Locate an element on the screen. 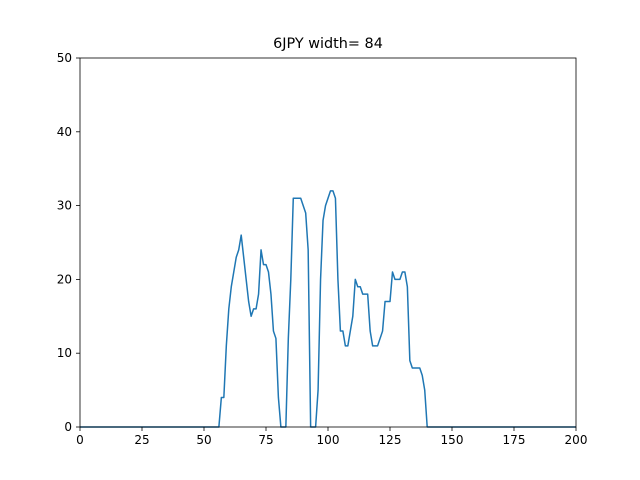  y-tick-label-1: 10 is located at coordinates (64, 353).